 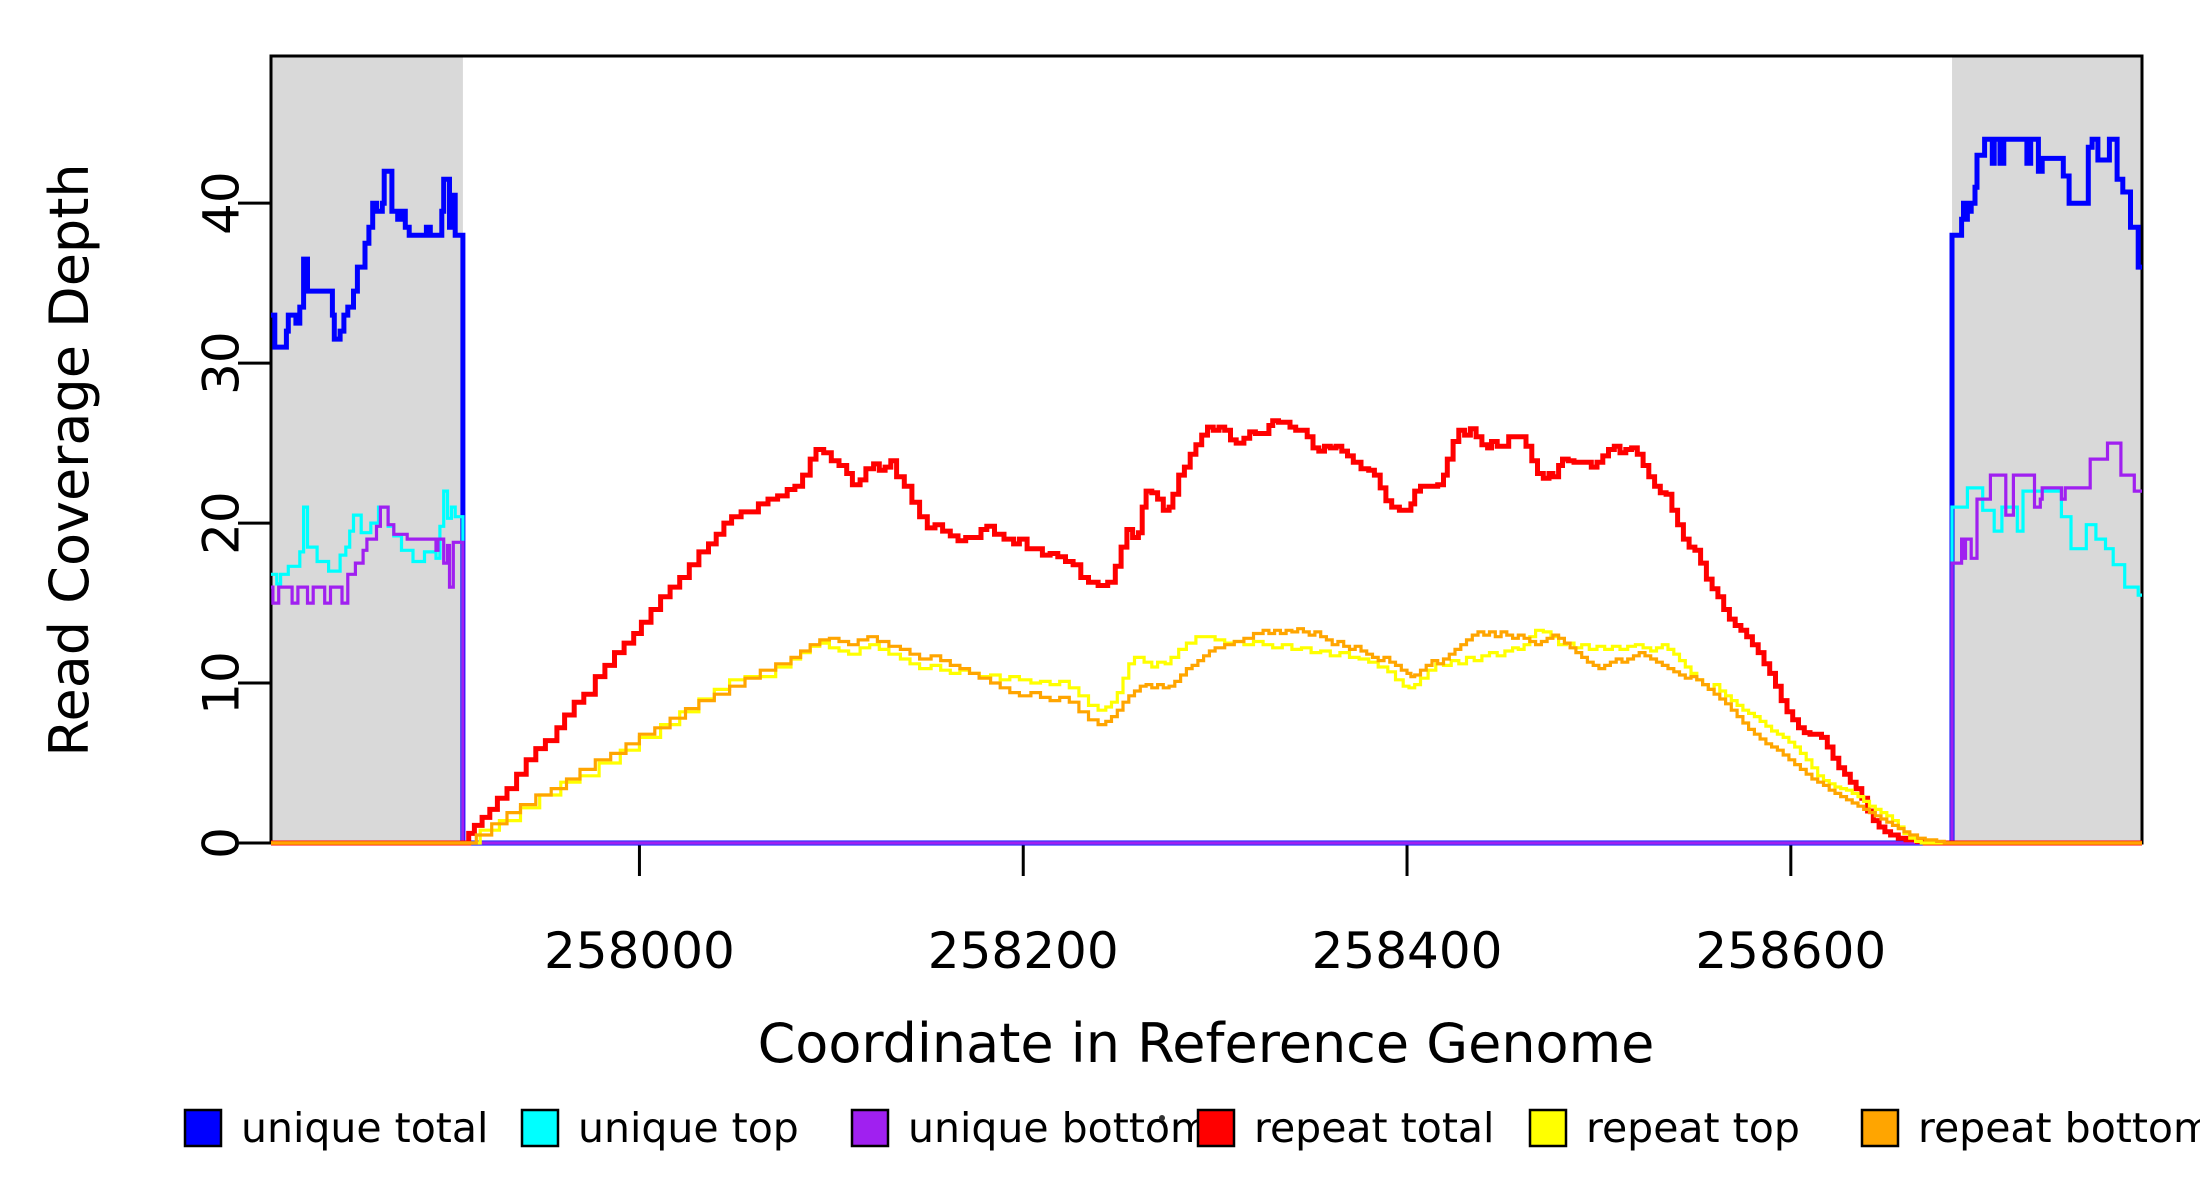 What do you see at coordinates (1693, 1128) in the screenshot?
I see `legend-label: repeat top` at bounding box center [1693, 1128].